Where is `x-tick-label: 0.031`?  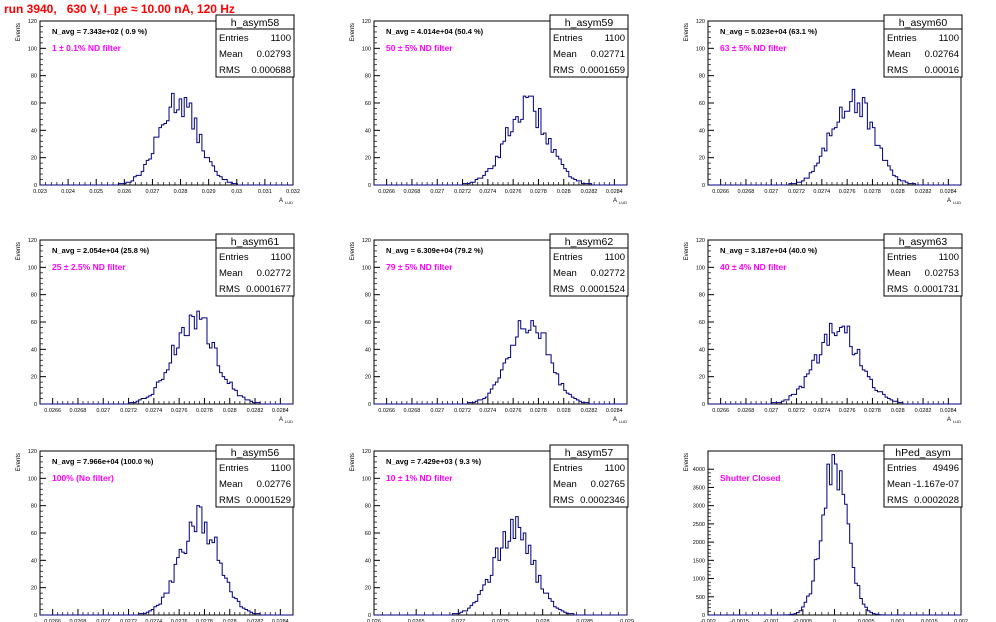 x-tick-label: 0.031 is located at coordinates (265, 192).